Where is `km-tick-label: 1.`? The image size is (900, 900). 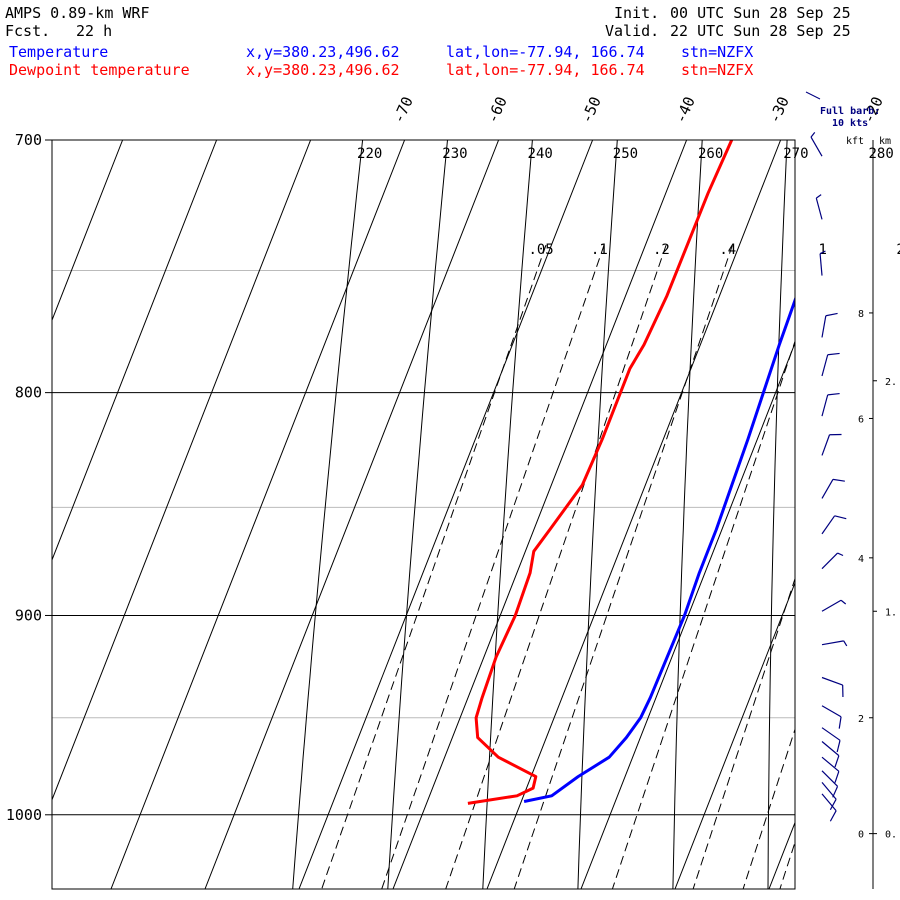
km-tick-label: 1. is located at coordinates (891, 612).